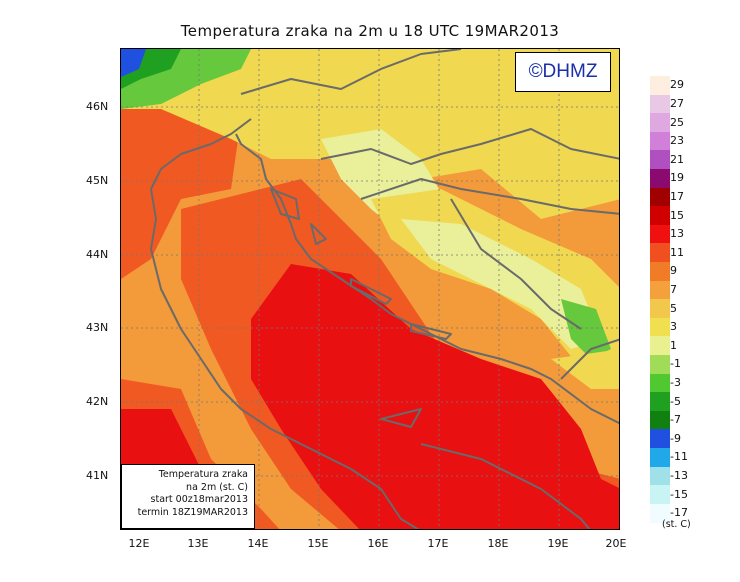 The image size is (740, 582). What do you see at coordinates (677, 159) in the screenshot?
I see `legend-level-label: 21` at bounding box center [677, 159].